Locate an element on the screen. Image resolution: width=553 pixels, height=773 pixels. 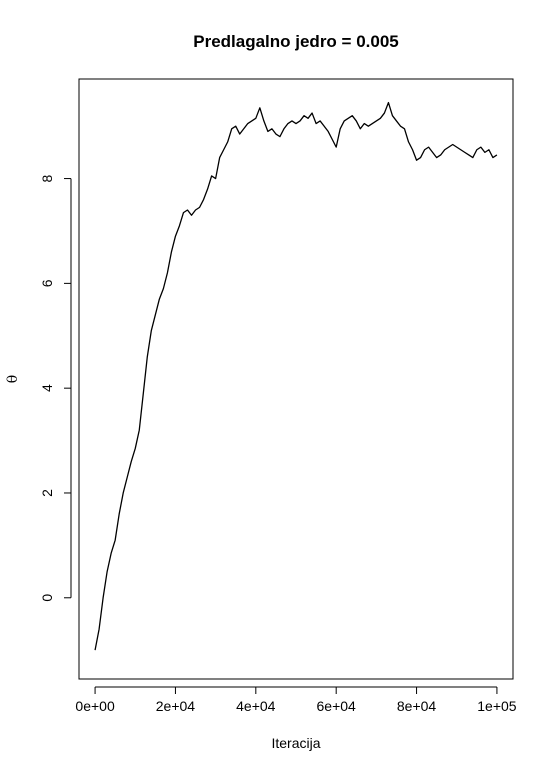
x-axis: 0e+00 2e+04 4e+04 6e+04 8e+04 1e+05 is located at coordinates (296, 700).